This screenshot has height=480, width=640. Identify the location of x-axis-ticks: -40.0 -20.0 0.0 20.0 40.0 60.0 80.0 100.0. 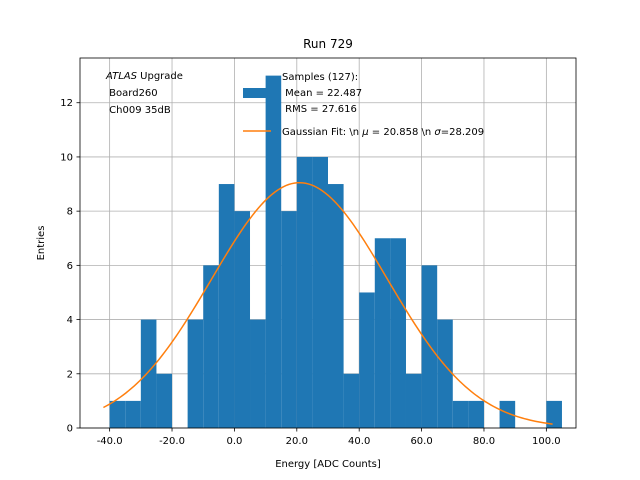
(329, 437).